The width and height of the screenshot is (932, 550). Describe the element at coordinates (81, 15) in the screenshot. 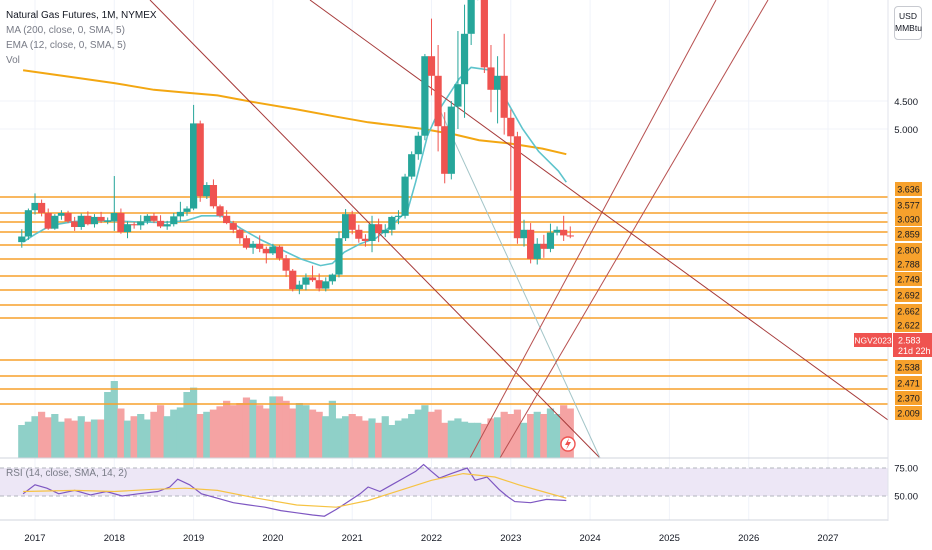

I see `legend-title: Natural Gas Futures, 1M, NYMEX` at that location.